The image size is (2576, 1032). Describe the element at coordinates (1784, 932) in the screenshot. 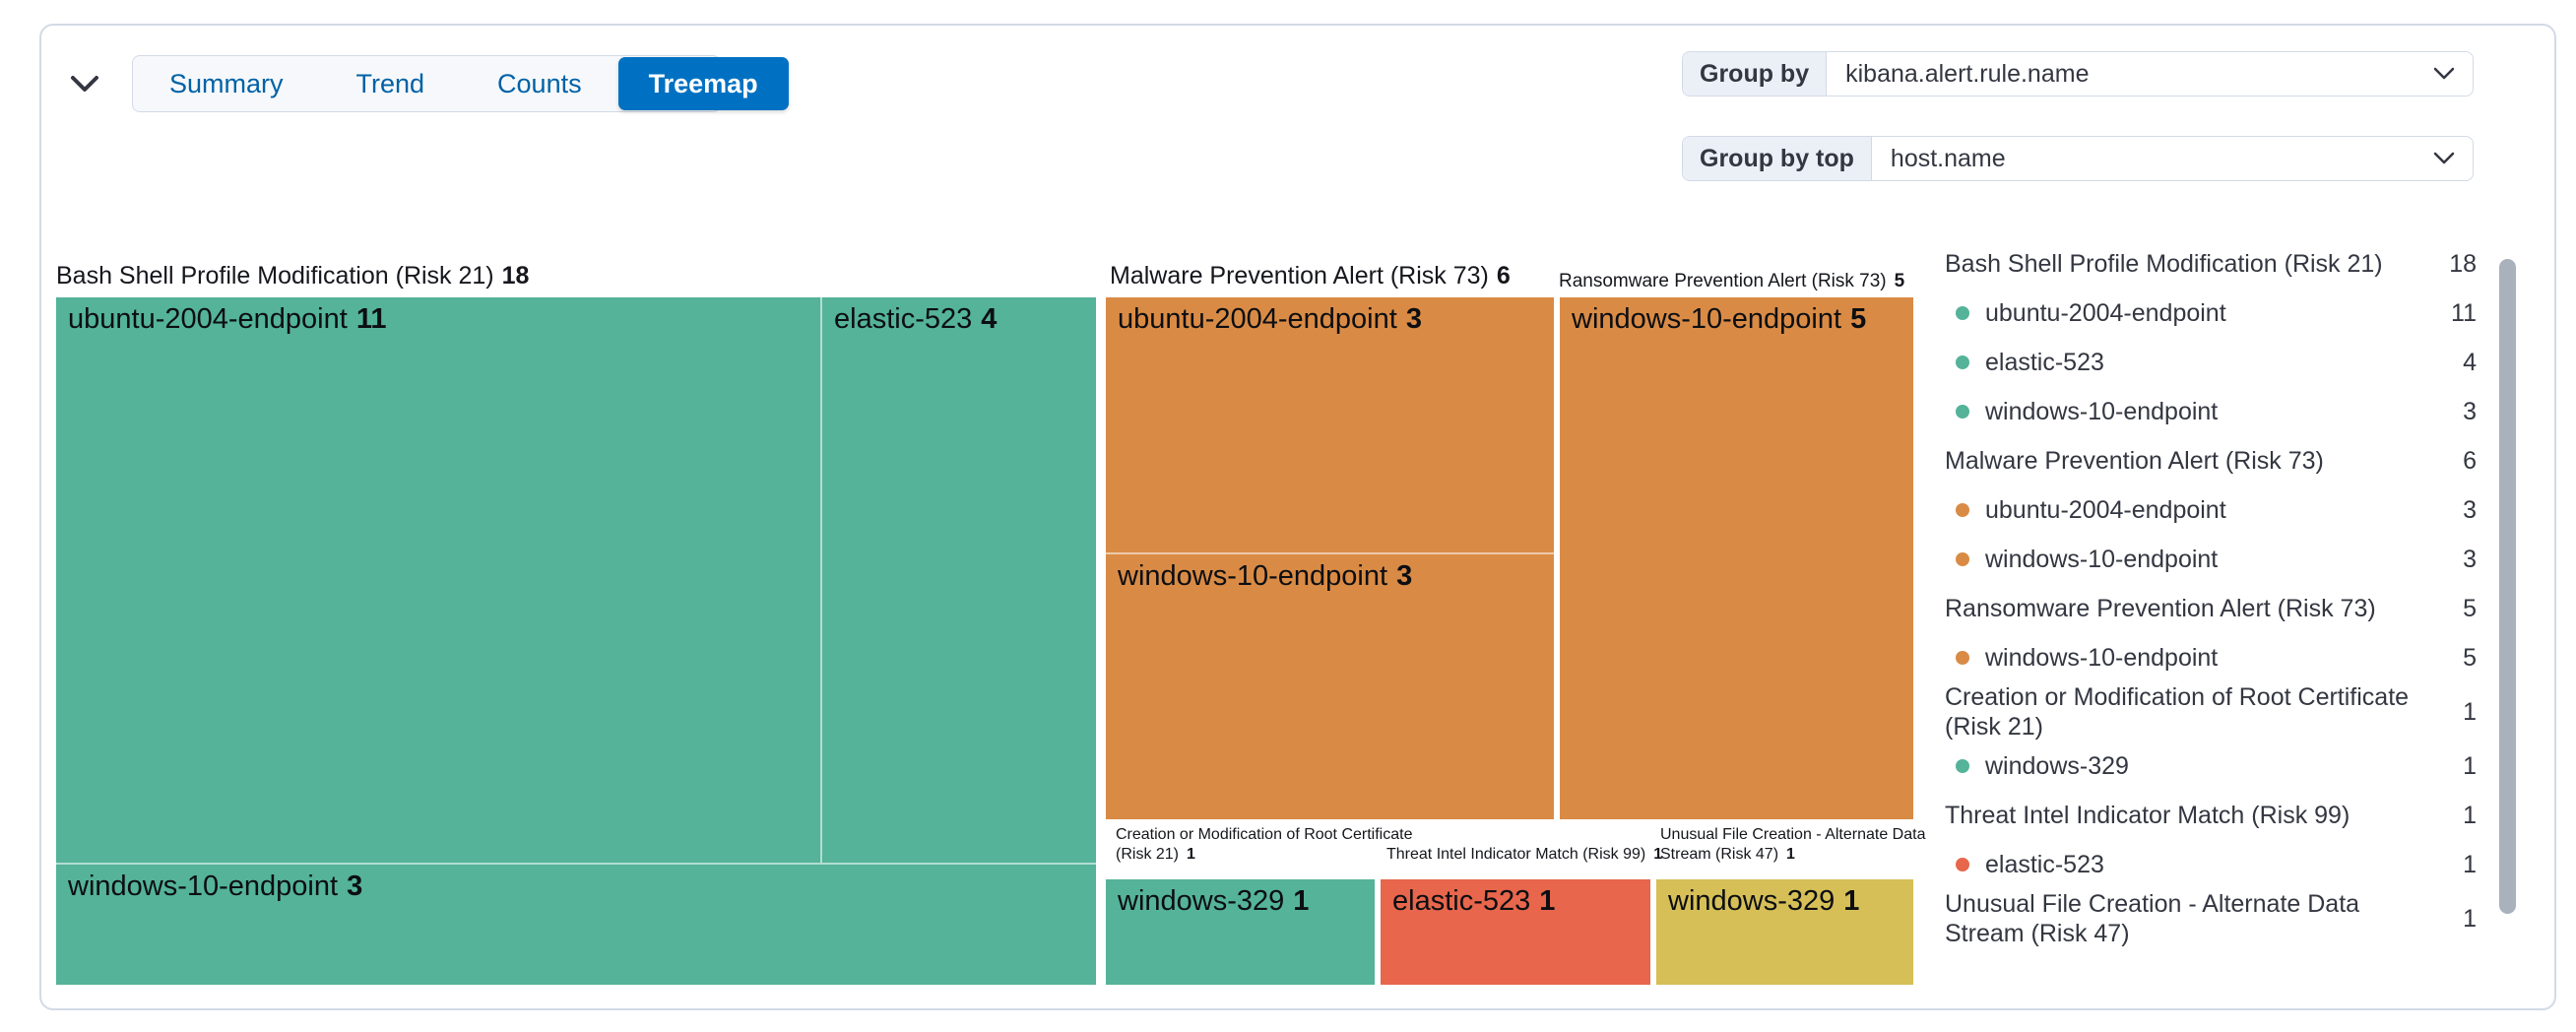

I see `treemap-group-unusual-file: windows-329 1` at that location.